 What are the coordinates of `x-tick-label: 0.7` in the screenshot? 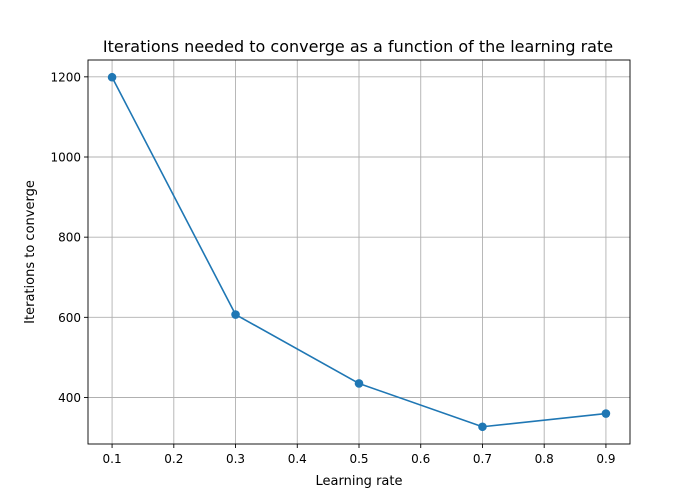 It's located at (482, 459).